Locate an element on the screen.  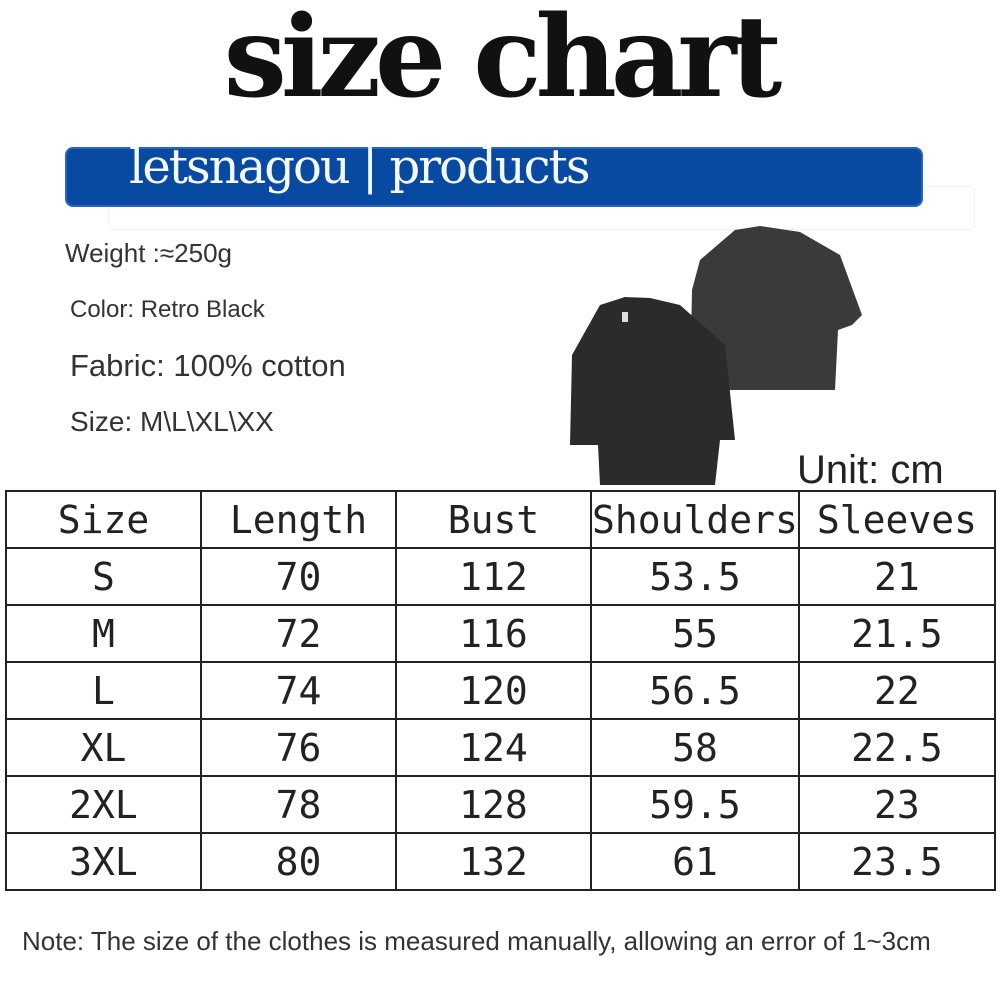
table-cell: 78 is located at coordinates (298, 804).